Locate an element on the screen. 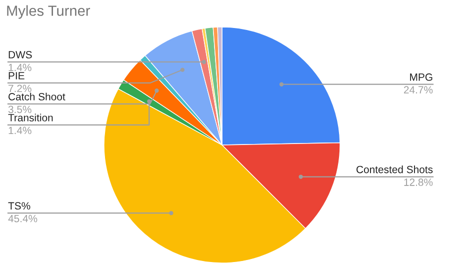 The height and width of the screenshot is (272, 453). chart-title: Myles Turner is located at coordinates (48, 12).